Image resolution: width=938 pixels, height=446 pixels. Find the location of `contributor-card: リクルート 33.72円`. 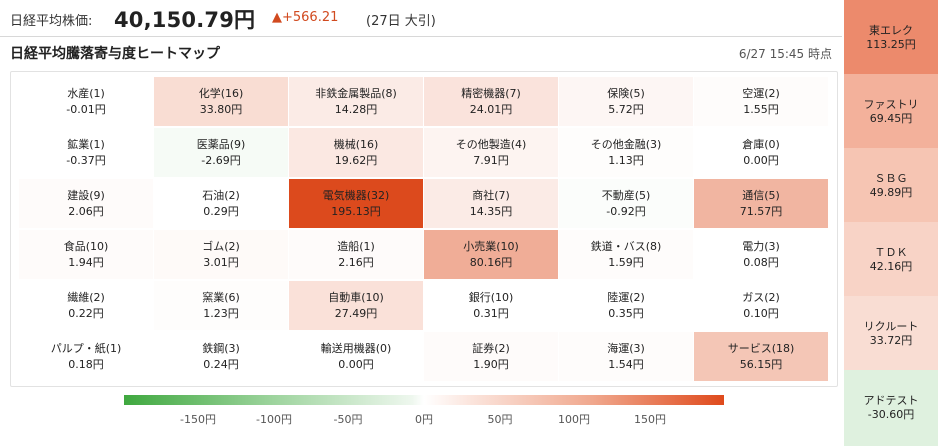

contributor-card: リクルート 33.72円 is located at coordinates (891, 334).